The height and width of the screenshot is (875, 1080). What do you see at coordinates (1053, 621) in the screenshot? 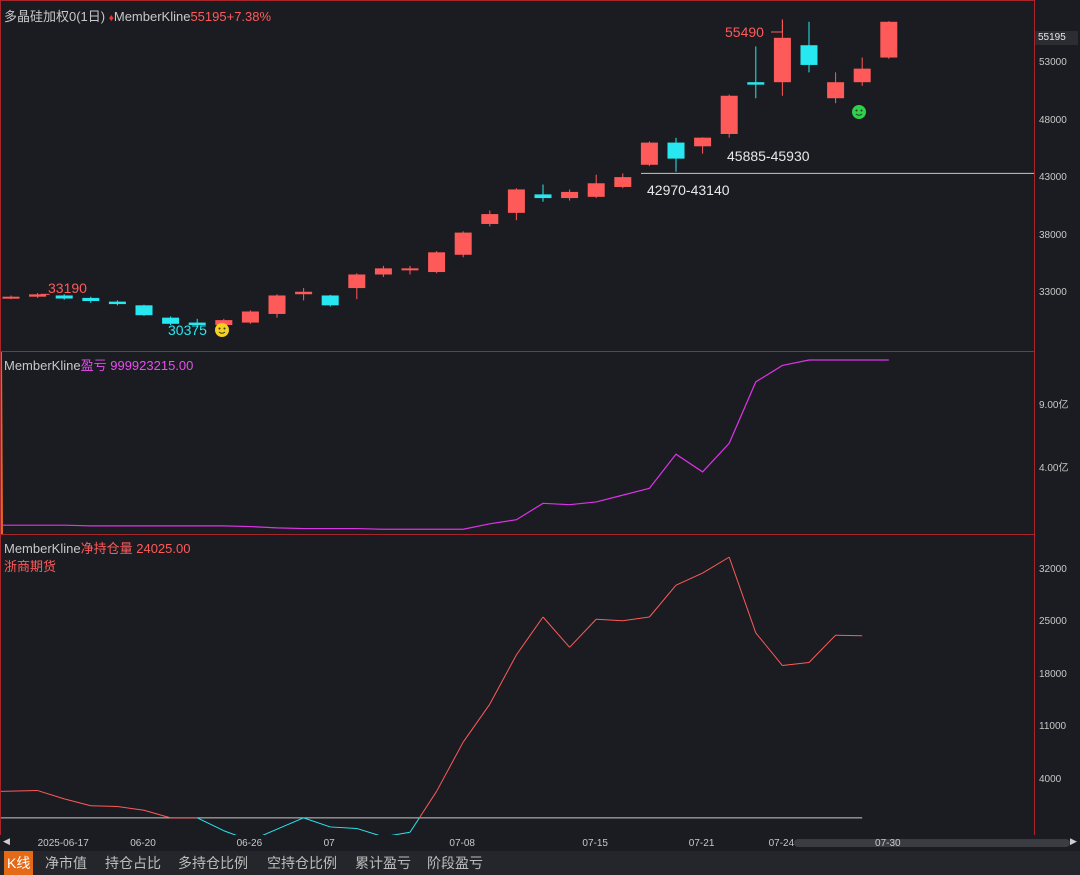
I see `y-tick: 25000` at bounding box center [1053, 621].